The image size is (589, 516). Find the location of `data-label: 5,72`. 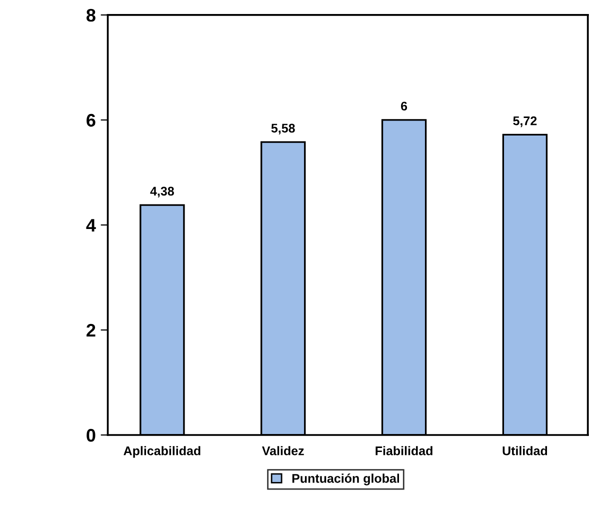

data-label: 5,72 is located at coordinates (525, 122).